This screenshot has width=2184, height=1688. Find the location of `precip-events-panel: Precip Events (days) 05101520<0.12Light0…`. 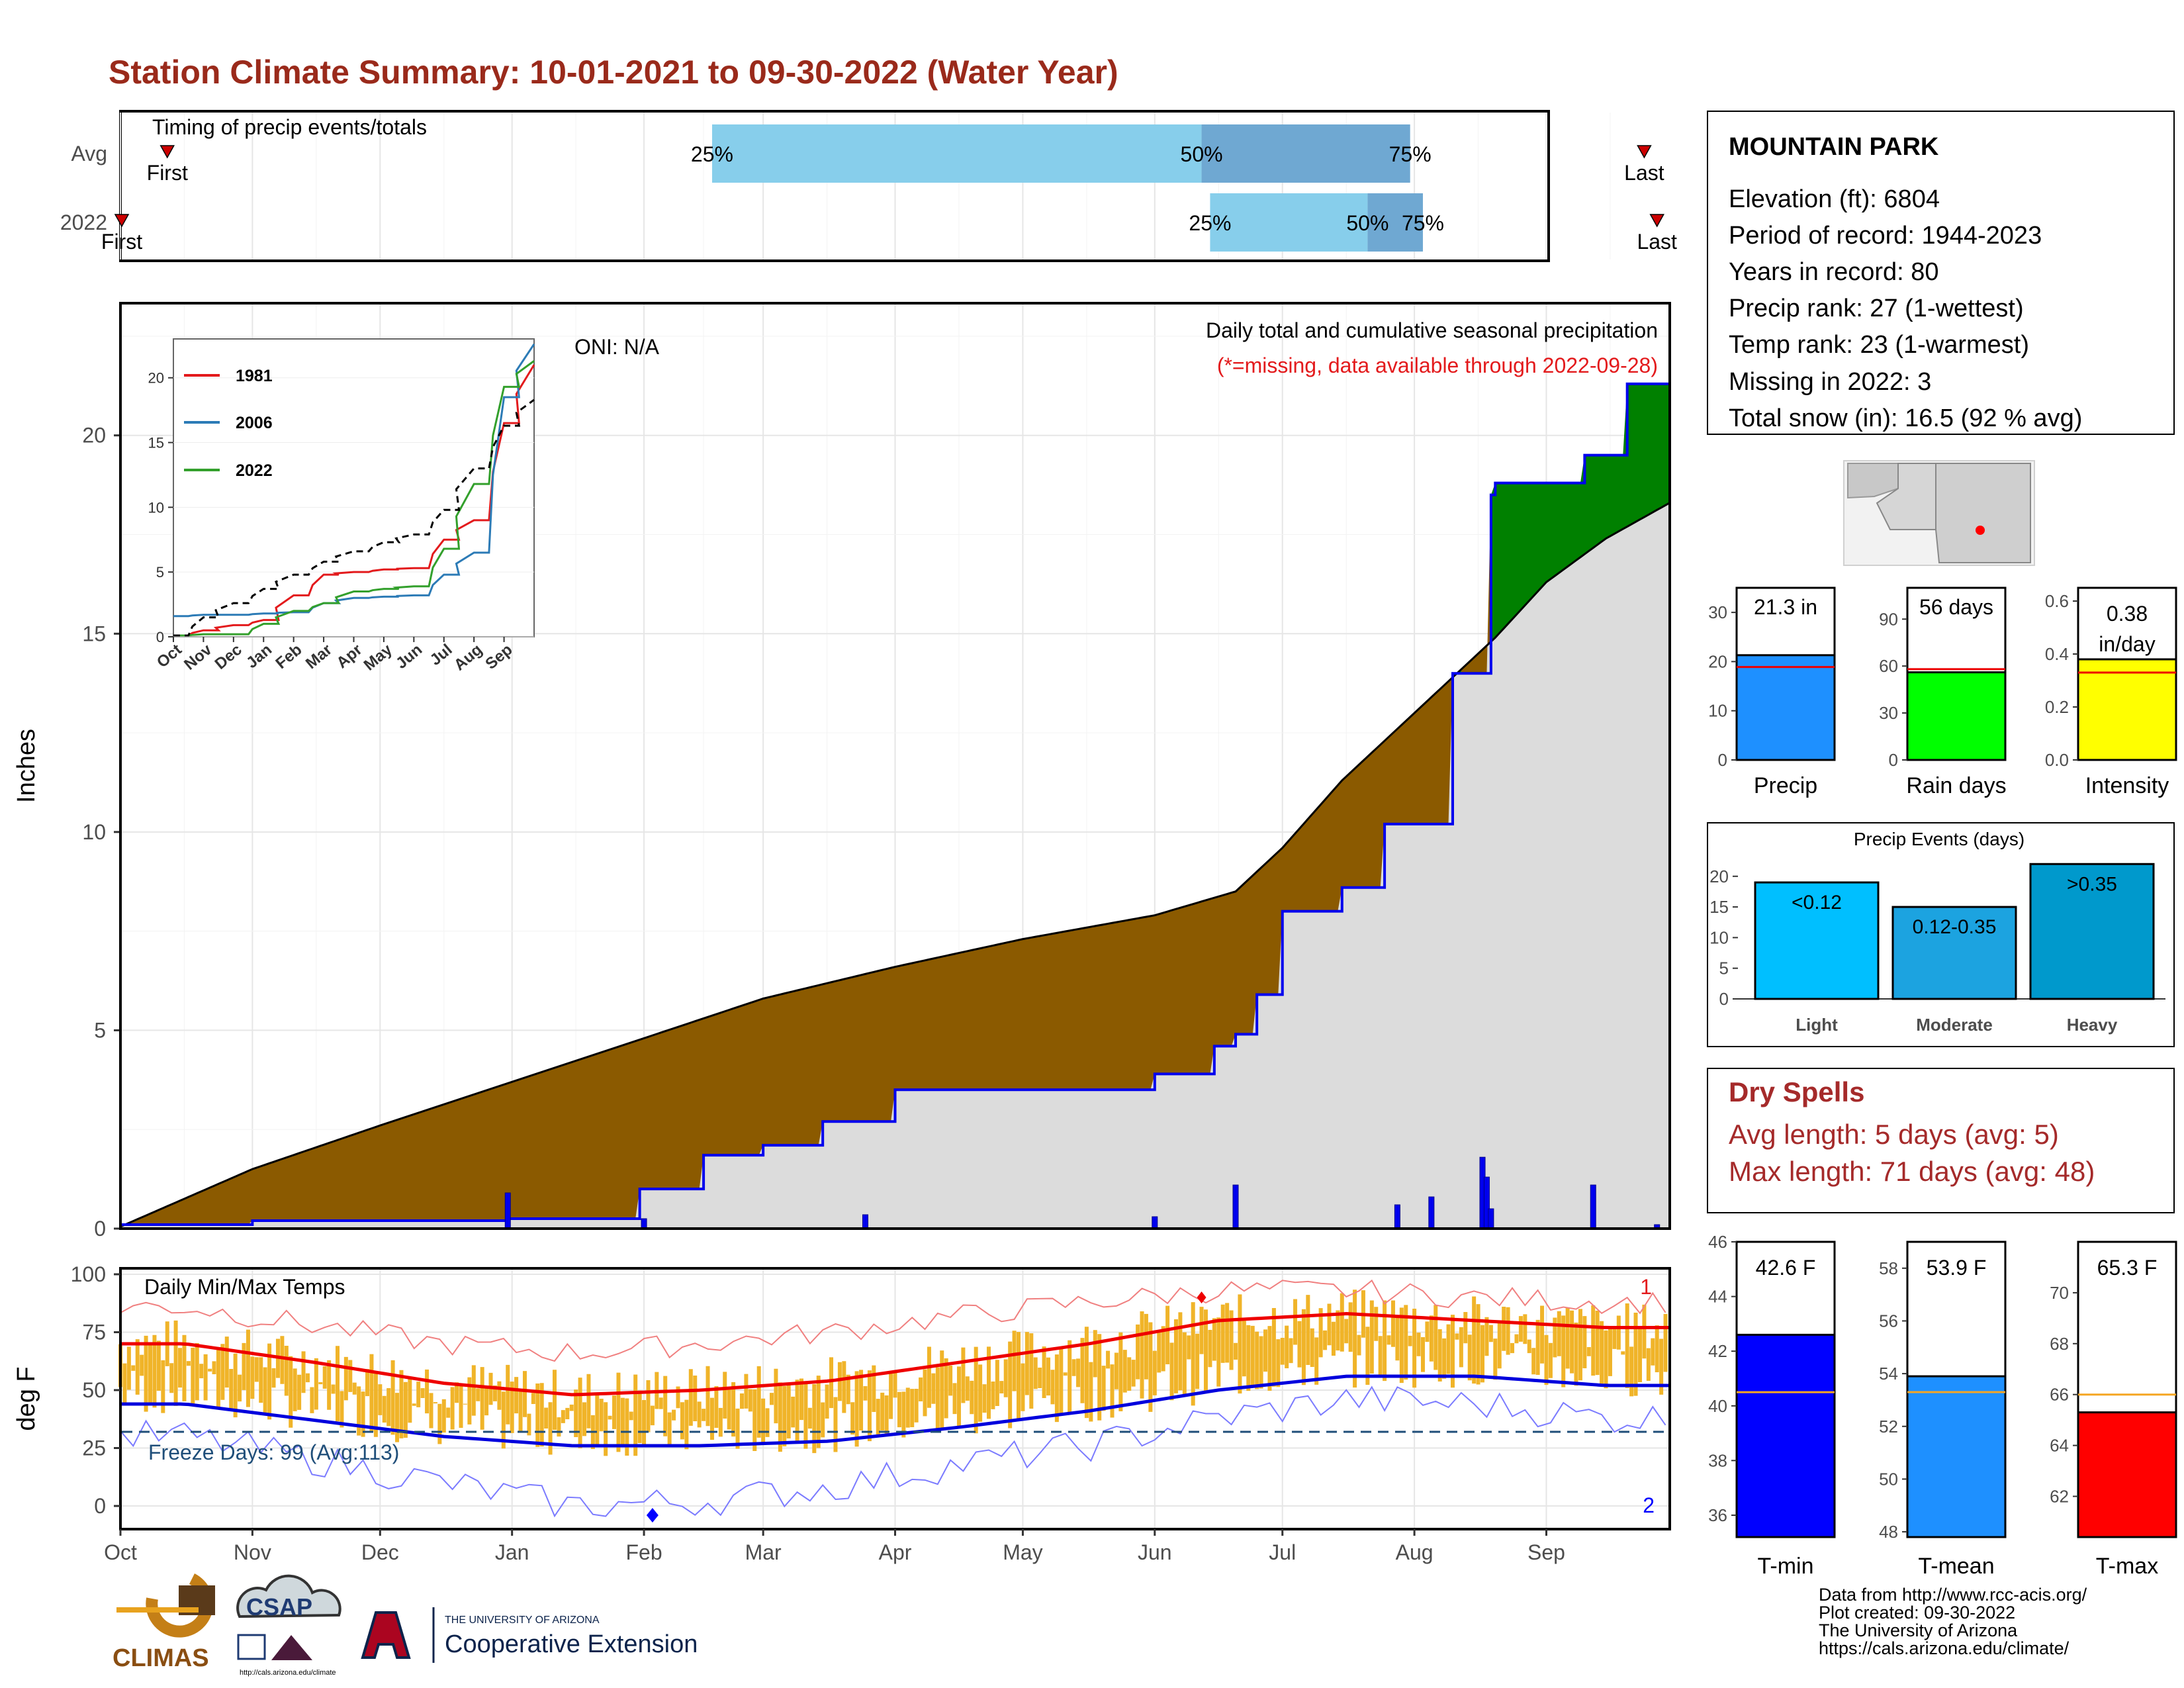

precip-events-panel: Precip Events (days) 05101520<0.12Light0… is located at coordinates (1941, 934).